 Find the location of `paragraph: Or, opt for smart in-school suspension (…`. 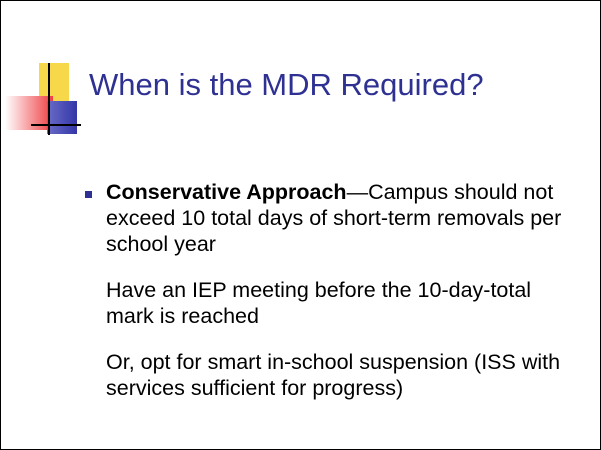

paragraph: Or, opt for smart in-school suspension (… is located at coordinates (333, 375).